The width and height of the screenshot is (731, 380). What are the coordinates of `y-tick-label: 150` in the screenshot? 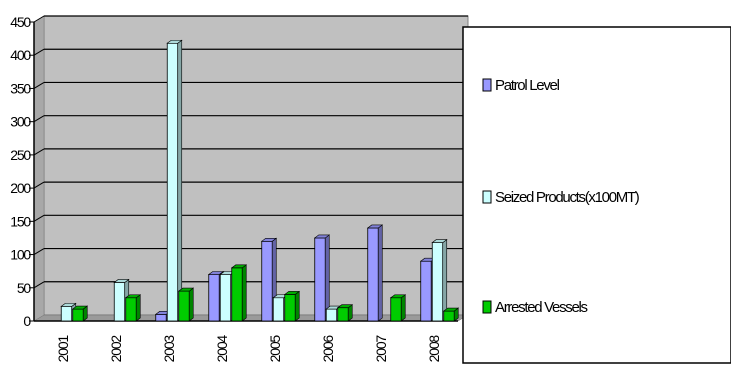 It's located at (20, 221).